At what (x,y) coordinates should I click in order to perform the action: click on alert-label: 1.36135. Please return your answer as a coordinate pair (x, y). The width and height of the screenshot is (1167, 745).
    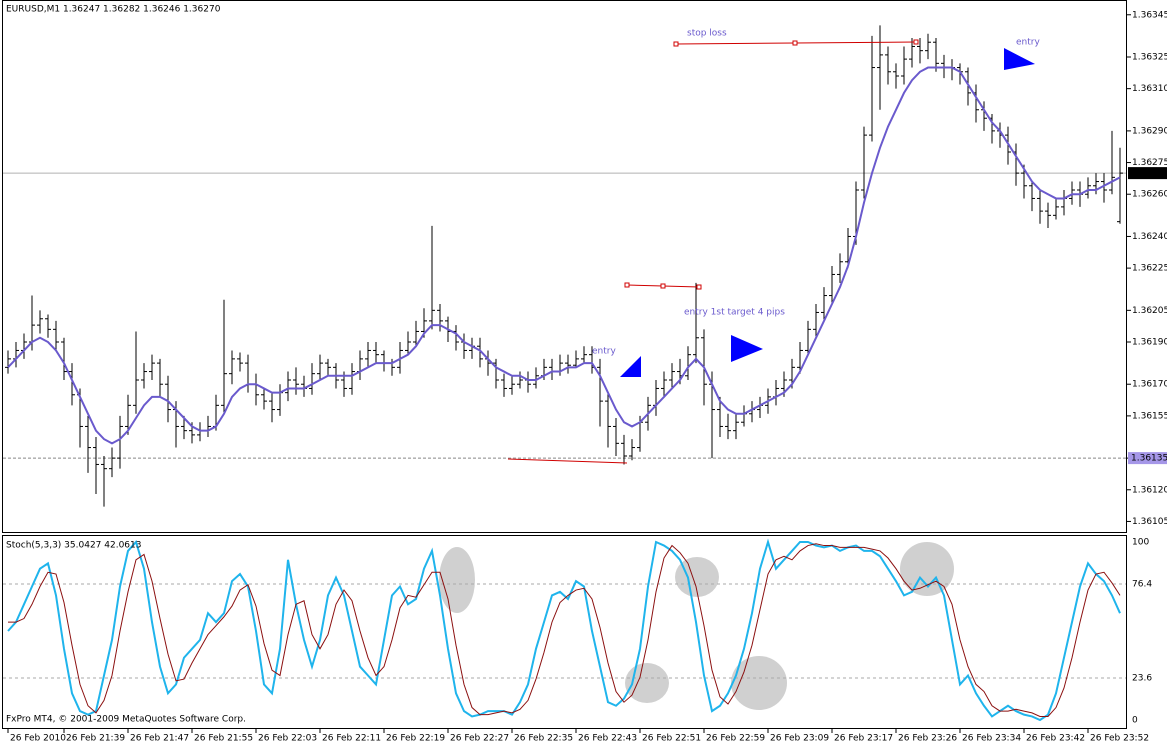
    Looking at the image, I should click on (1149, 459).